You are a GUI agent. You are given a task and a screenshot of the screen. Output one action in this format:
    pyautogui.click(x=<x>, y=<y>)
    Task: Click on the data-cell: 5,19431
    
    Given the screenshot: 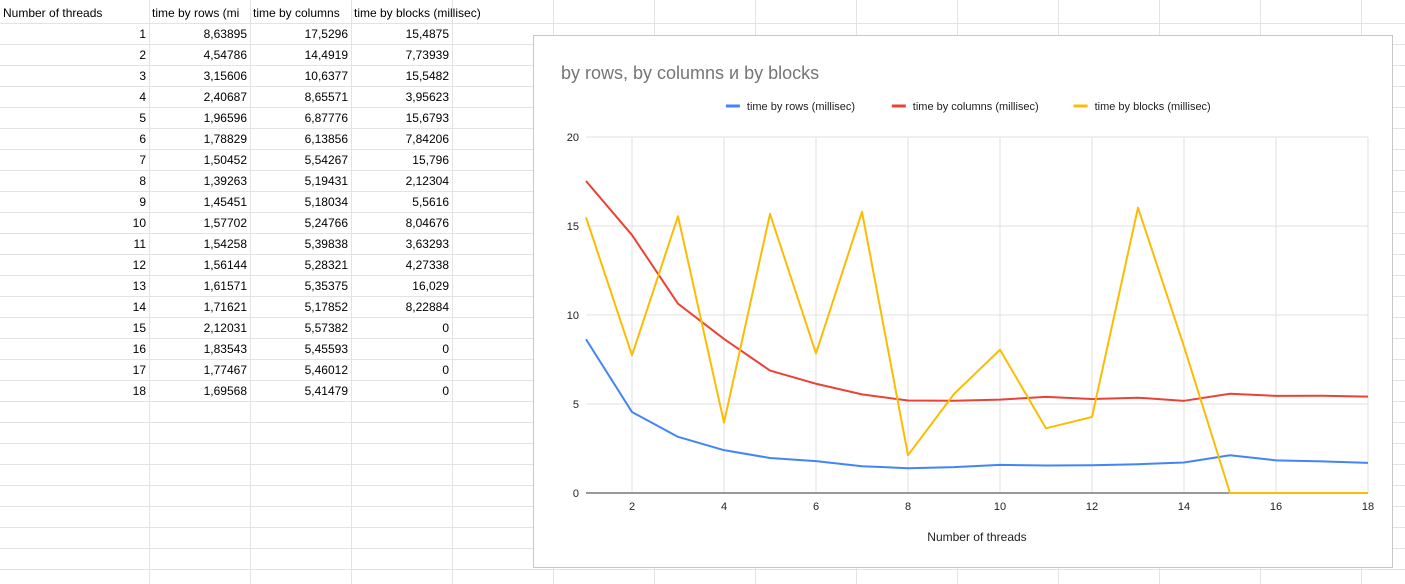 What is the action you would take?
    pyautogui.click(x=326, y=181)
    